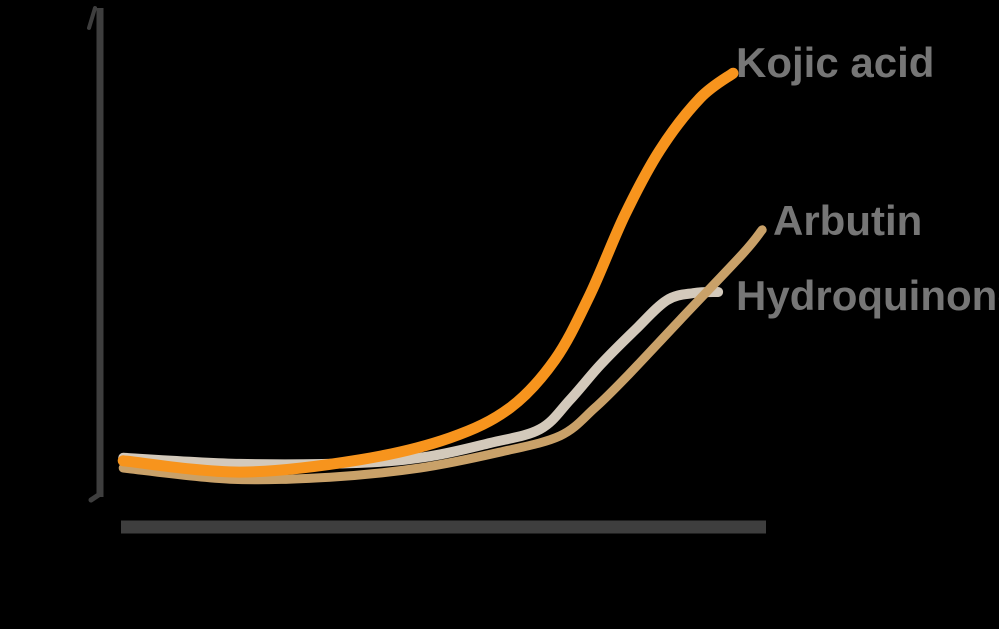 This screenshot has height=629, width=999. What do you see at coordinates (835, 62) in the screenshot?
I see `series-label-kojic-acid: Kojic acid` at bounding box center [835, 62].